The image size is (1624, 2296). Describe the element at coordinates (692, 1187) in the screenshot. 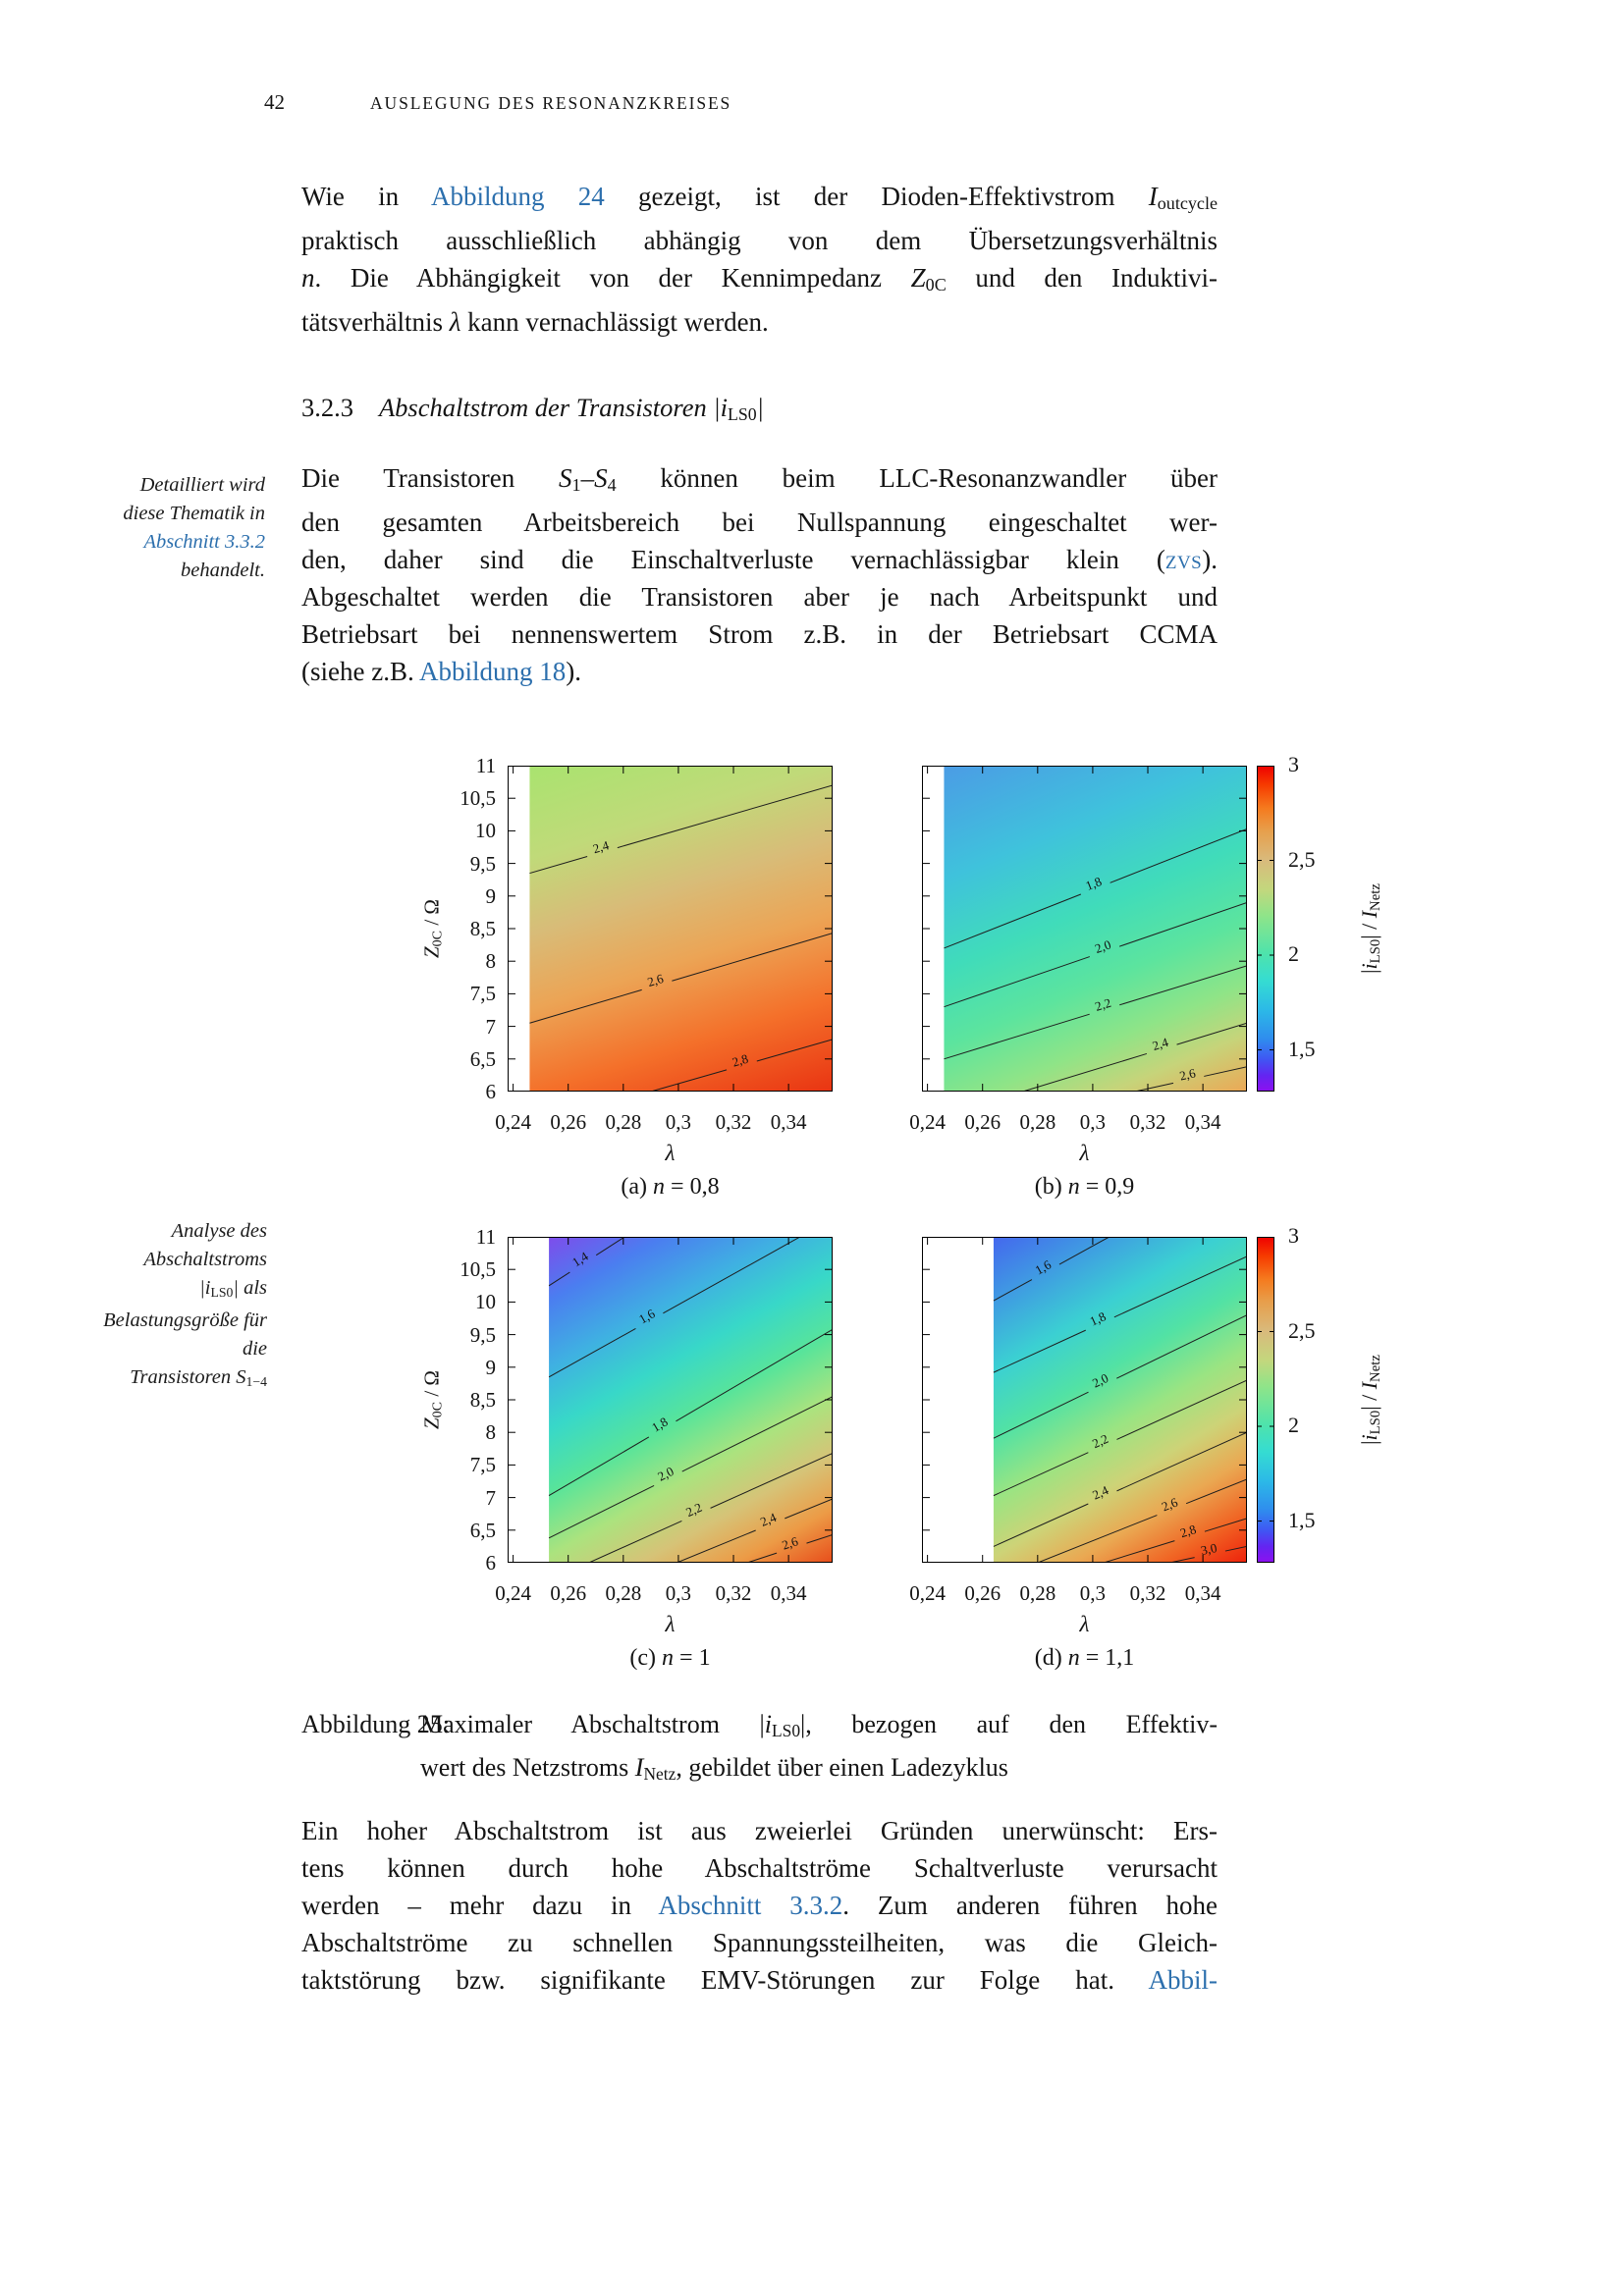

I see `text-run: = 0,8` at that location.